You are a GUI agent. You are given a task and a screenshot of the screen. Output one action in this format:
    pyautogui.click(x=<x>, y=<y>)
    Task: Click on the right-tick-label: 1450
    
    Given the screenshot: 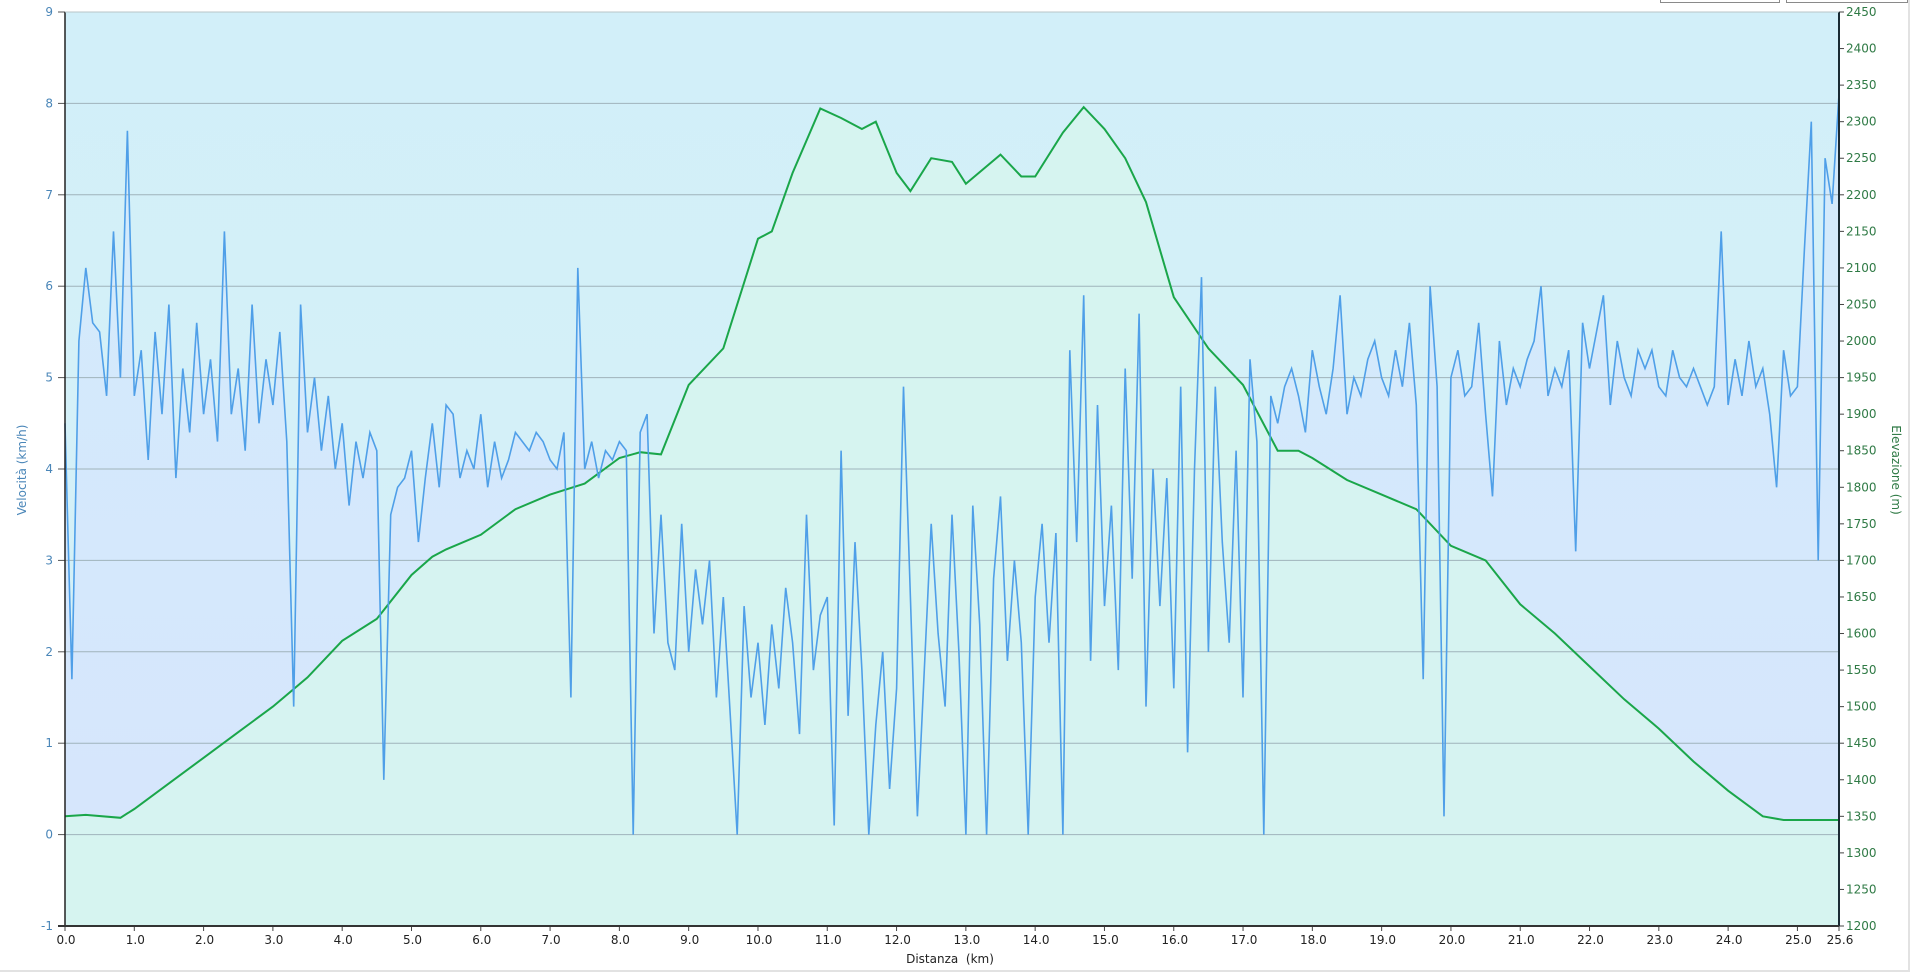 What is the action you would take?
    pyautogui.click(x=1861, y=743)
    